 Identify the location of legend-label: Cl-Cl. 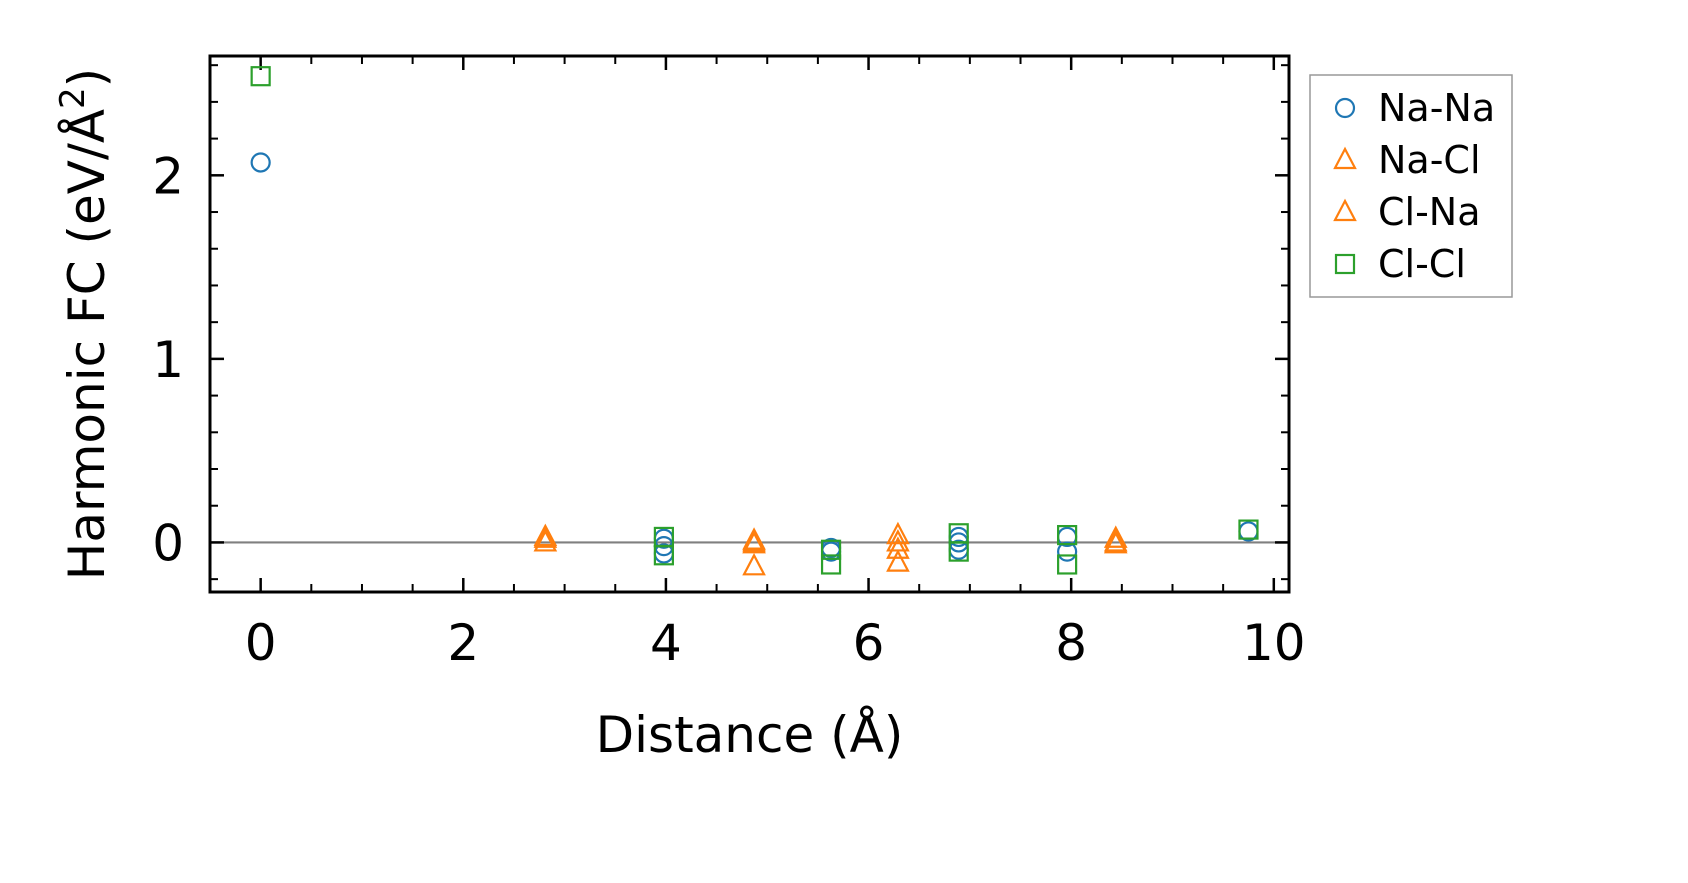
(1422, 264).